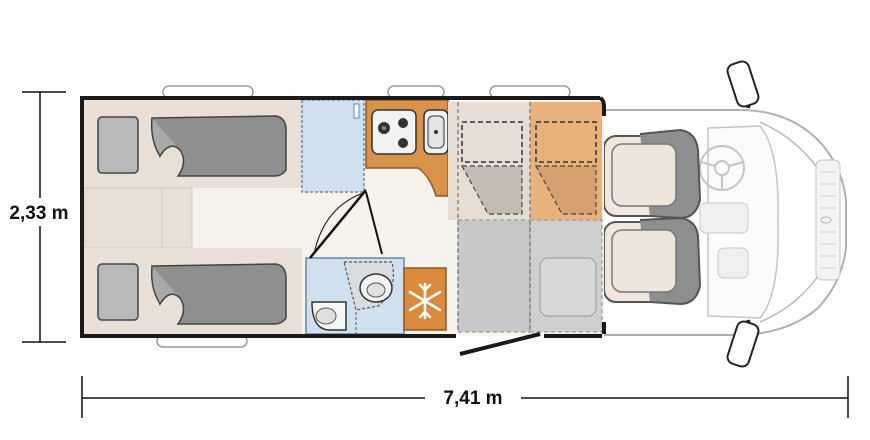 This screenshot has width=870, height=440. I want to click on fridge, so click(425, 299).